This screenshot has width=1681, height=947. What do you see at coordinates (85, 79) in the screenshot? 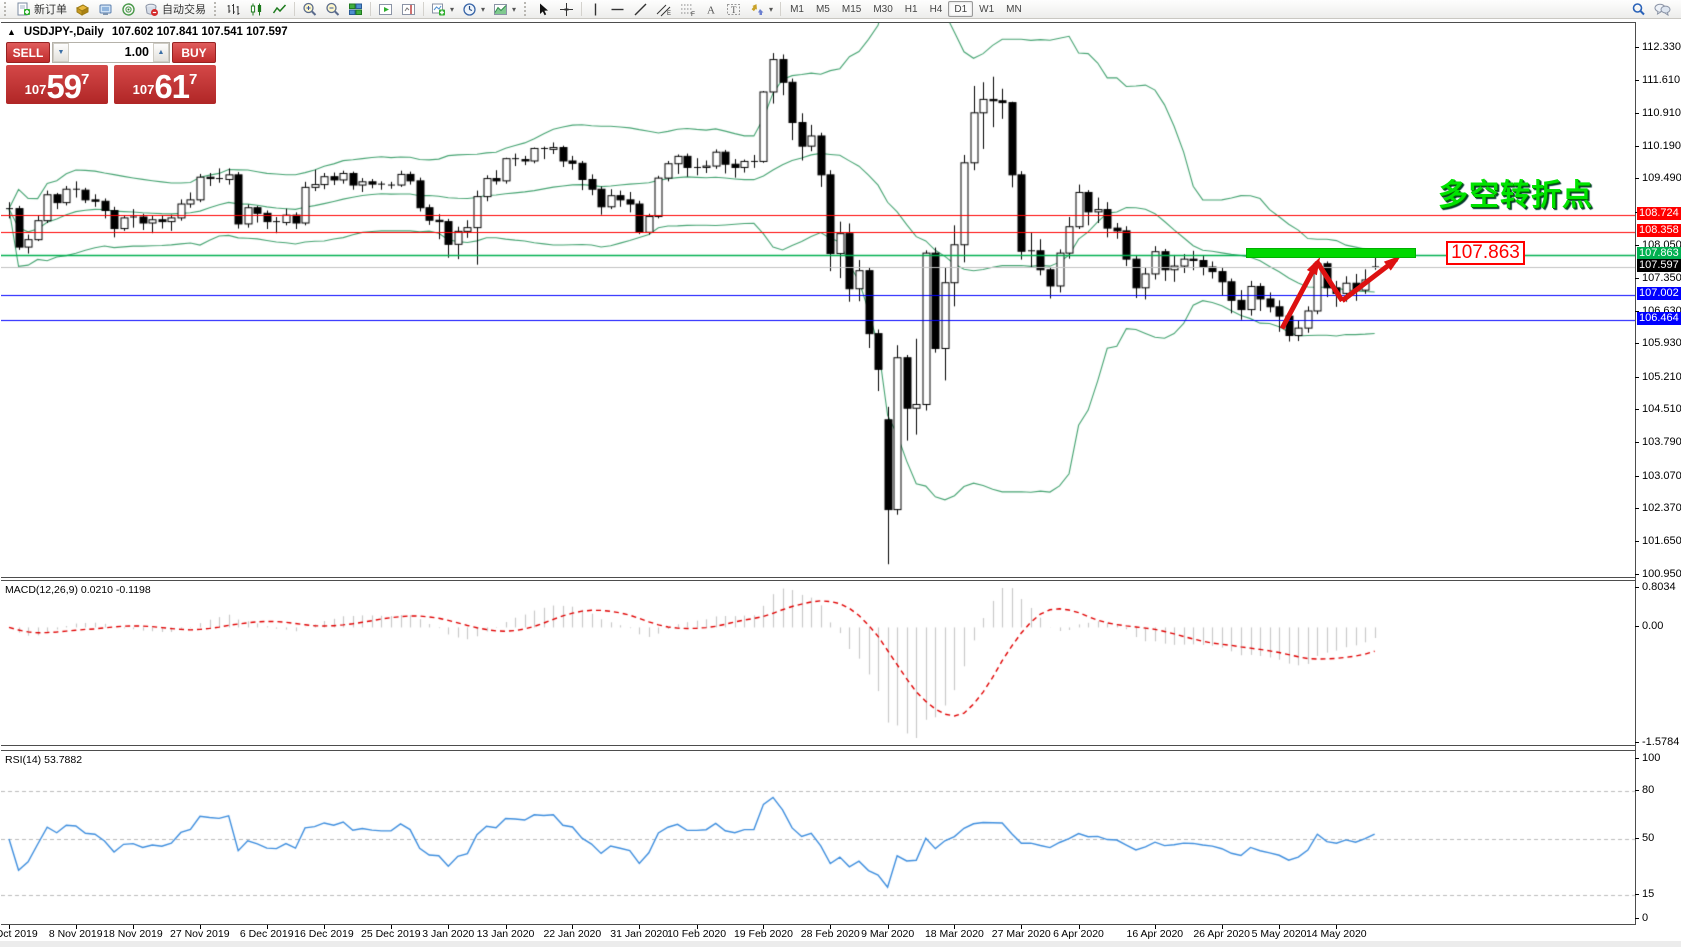
I see `sell-price-sup: 7` at bounding box center [85, 79].